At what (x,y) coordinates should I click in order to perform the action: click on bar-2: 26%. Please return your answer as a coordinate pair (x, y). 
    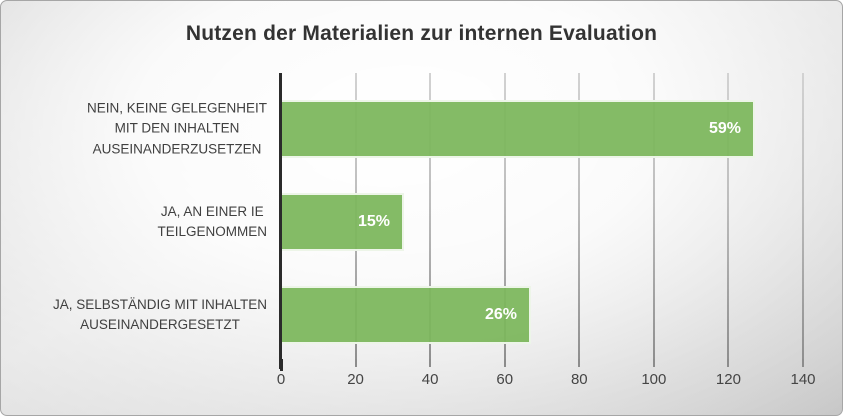
    Looking at the image, I should click on (406, 315).